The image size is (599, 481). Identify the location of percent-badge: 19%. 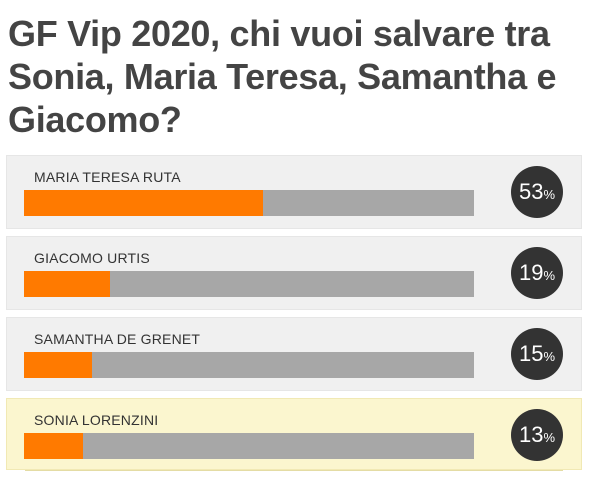
(537, 273).